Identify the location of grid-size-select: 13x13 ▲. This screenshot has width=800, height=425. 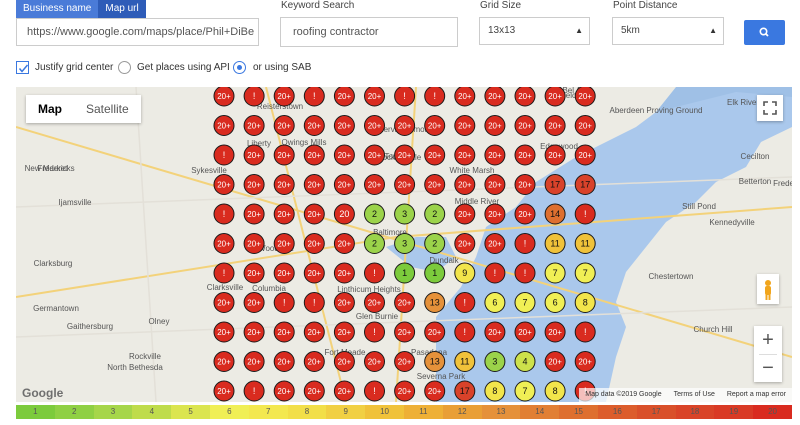
(534, 31).